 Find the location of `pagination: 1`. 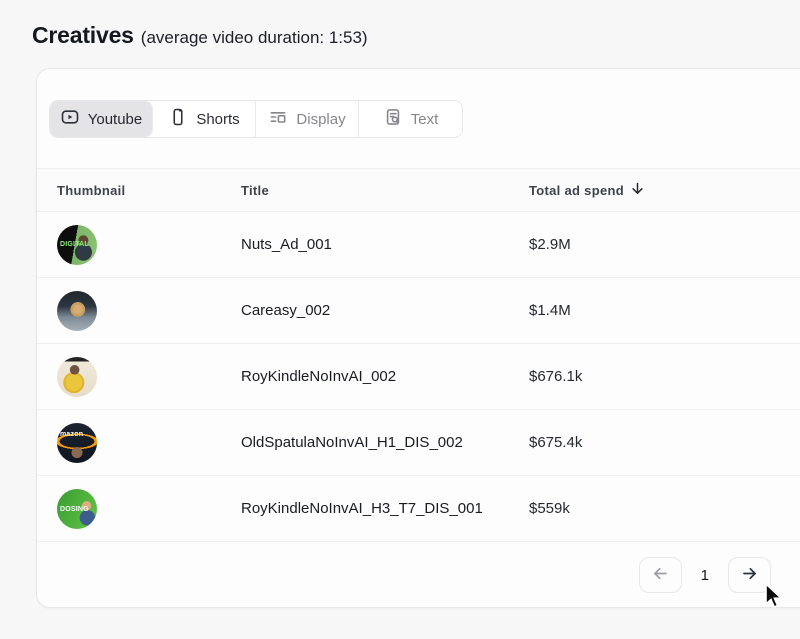

pagination: 1 is located at coordinates (418, 574).